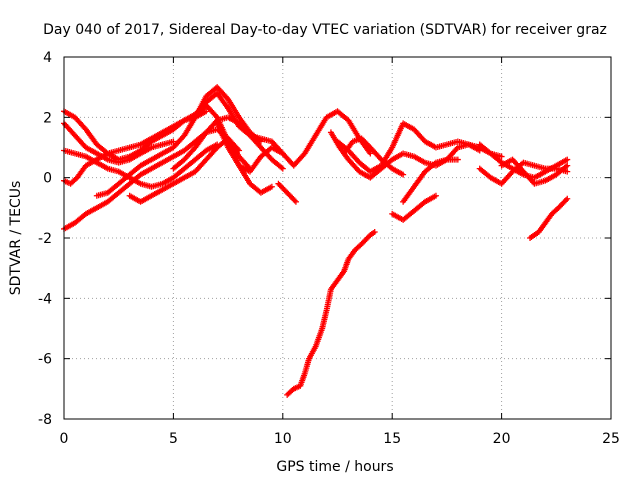 The height and width of the screenshot is (480, 640). What do you see at coordinates (45, 420) in the screenshot?
I see `y-tick-label: -8` at bounding box center [45, 420].